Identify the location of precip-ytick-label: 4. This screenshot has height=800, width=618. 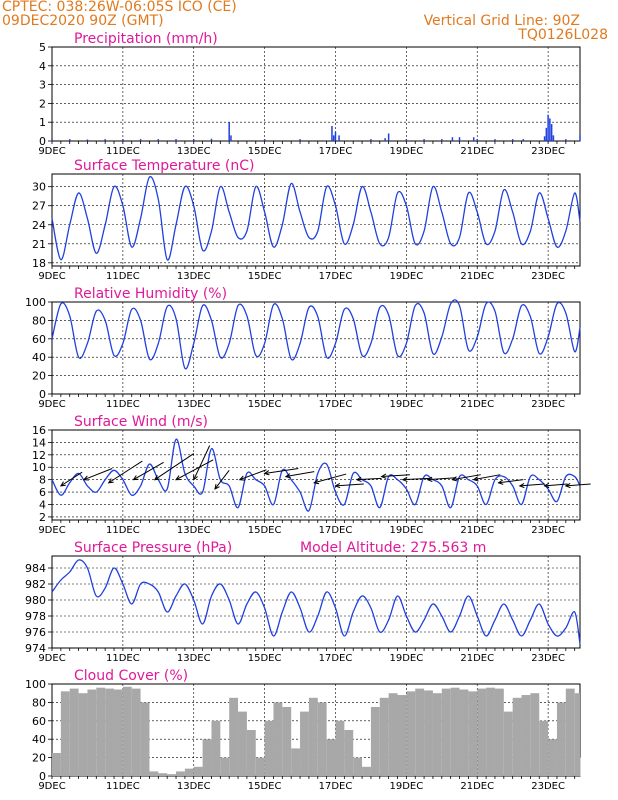
(42, 66).